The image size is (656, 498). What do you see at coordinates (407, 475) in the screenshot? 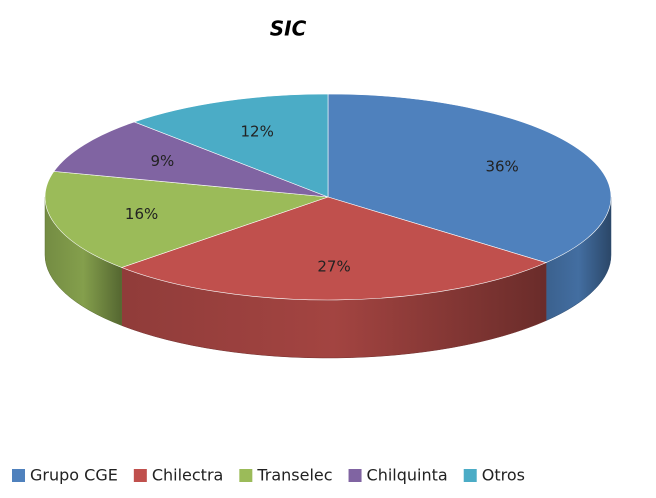
I see `legend-label: Chilquinta` at bounding box center [407, 475].